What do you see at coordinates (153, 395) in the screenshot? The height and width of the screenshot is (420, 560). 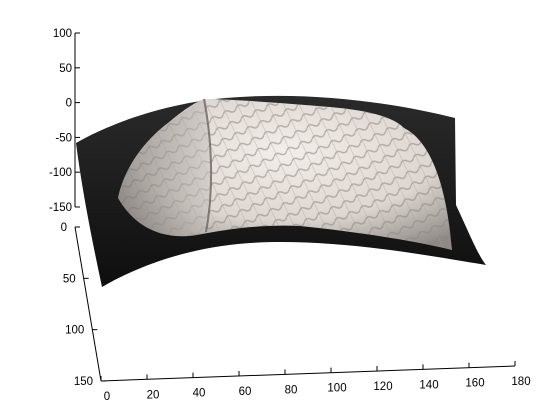 I see `x-tick-label: 20` at bounding box center [153, 395].